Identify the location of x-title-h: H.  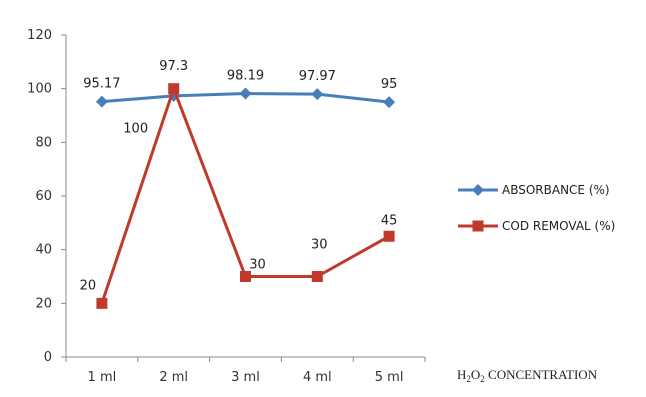
(461, 374).